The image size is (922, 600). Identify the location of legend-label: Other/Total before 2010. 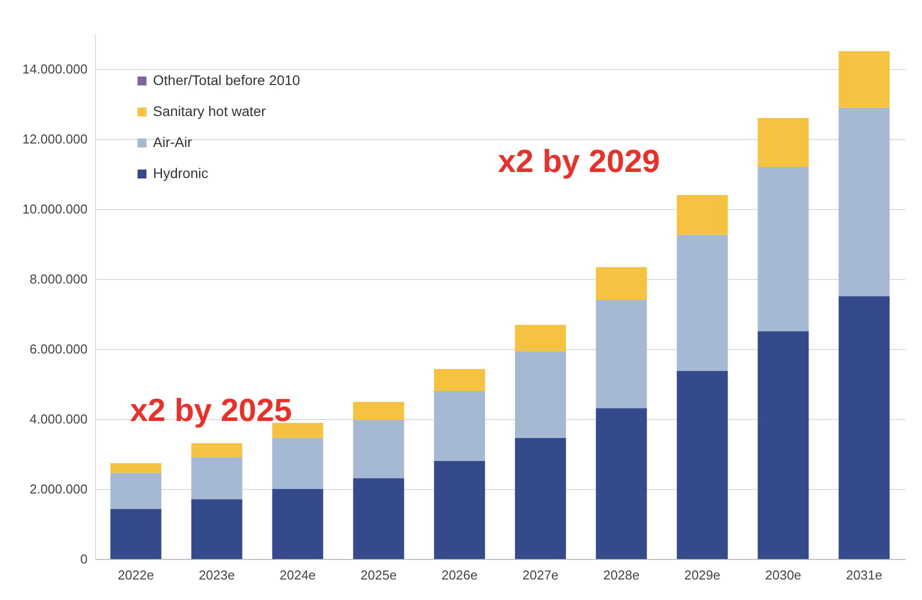
(226, 80).